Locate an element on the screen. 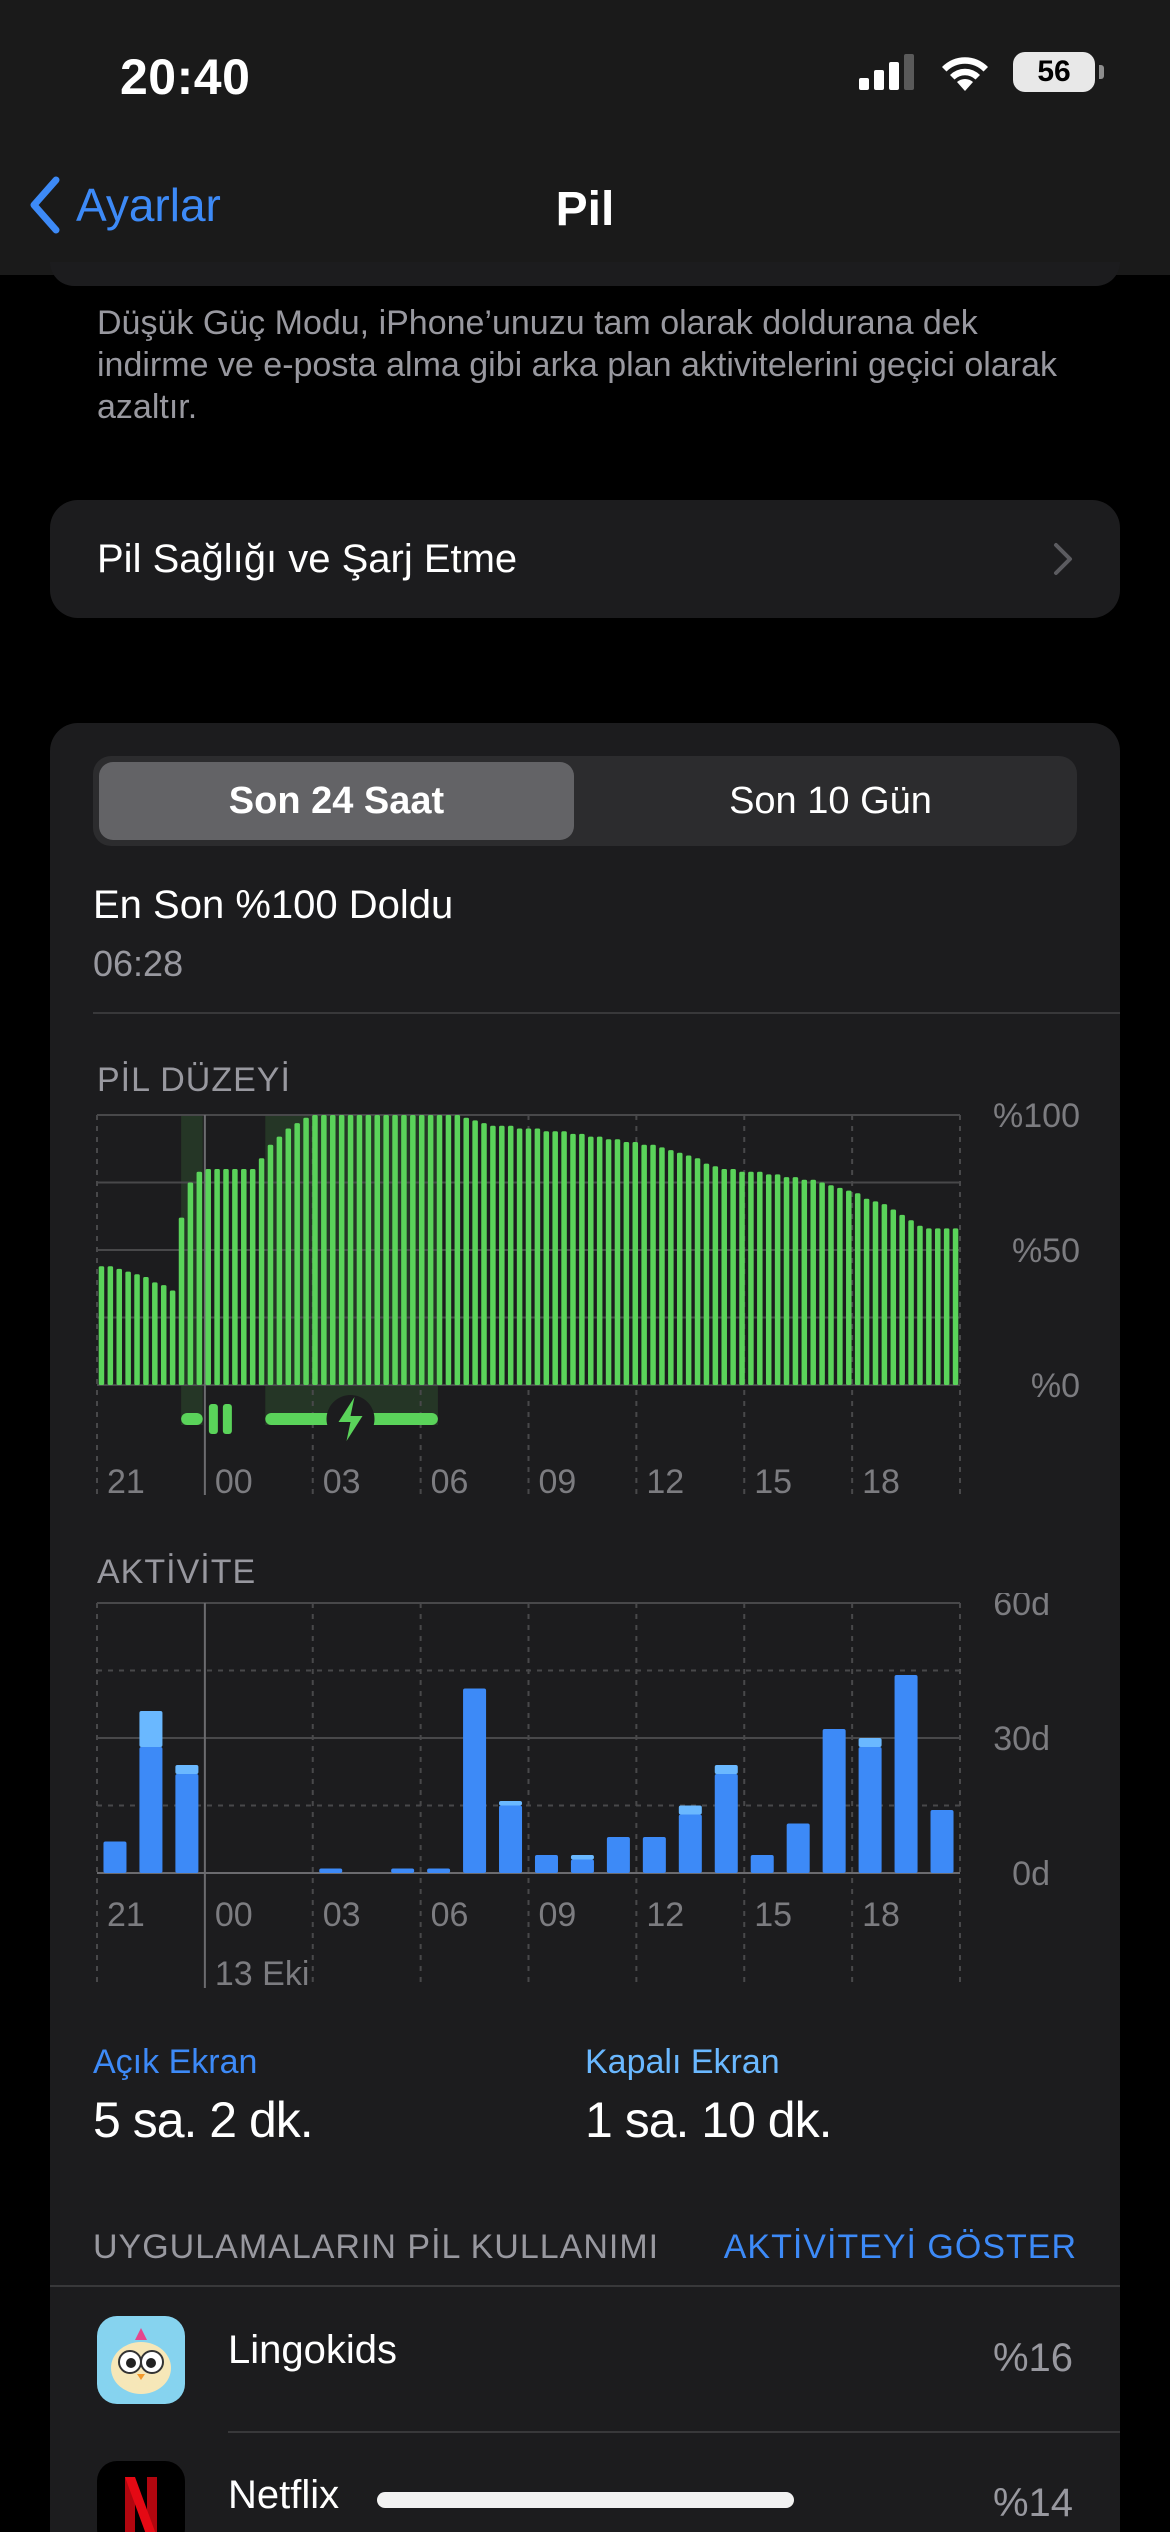  screen-off-label: Kapalı Ekran is located at coordinates (682, 2062).